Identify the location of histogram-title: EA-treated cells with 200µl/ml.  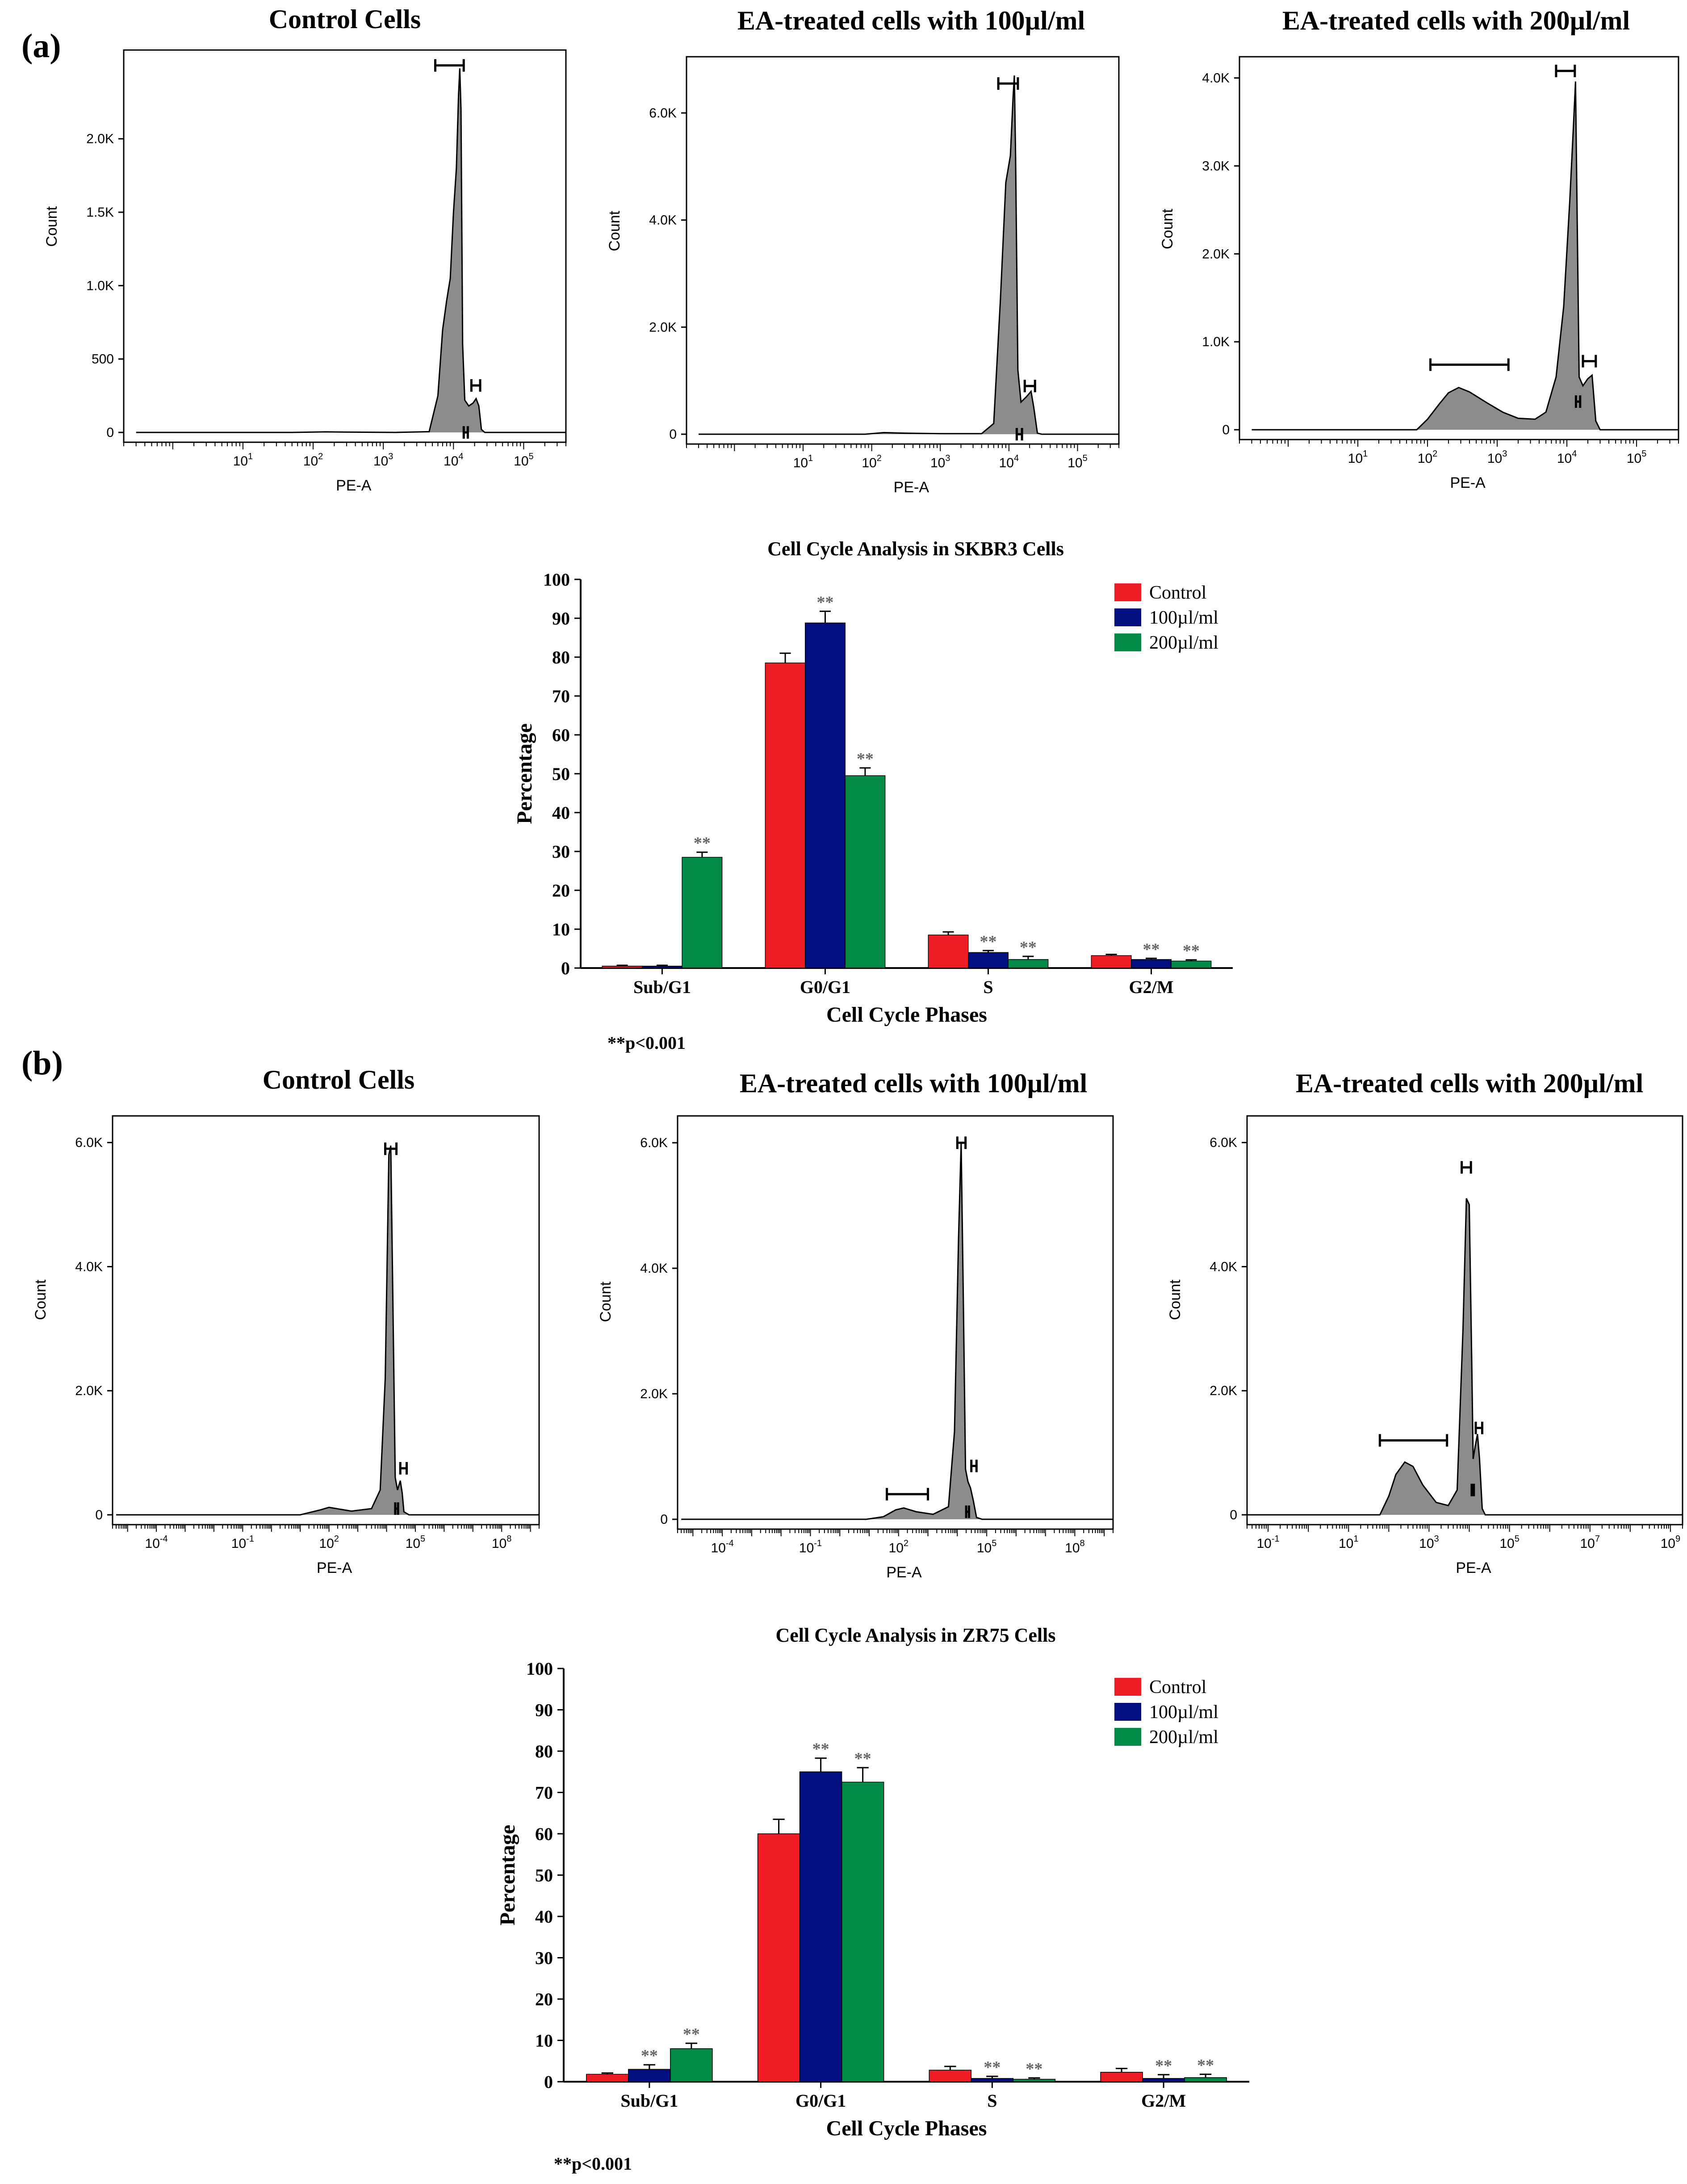
(1469, 1083).